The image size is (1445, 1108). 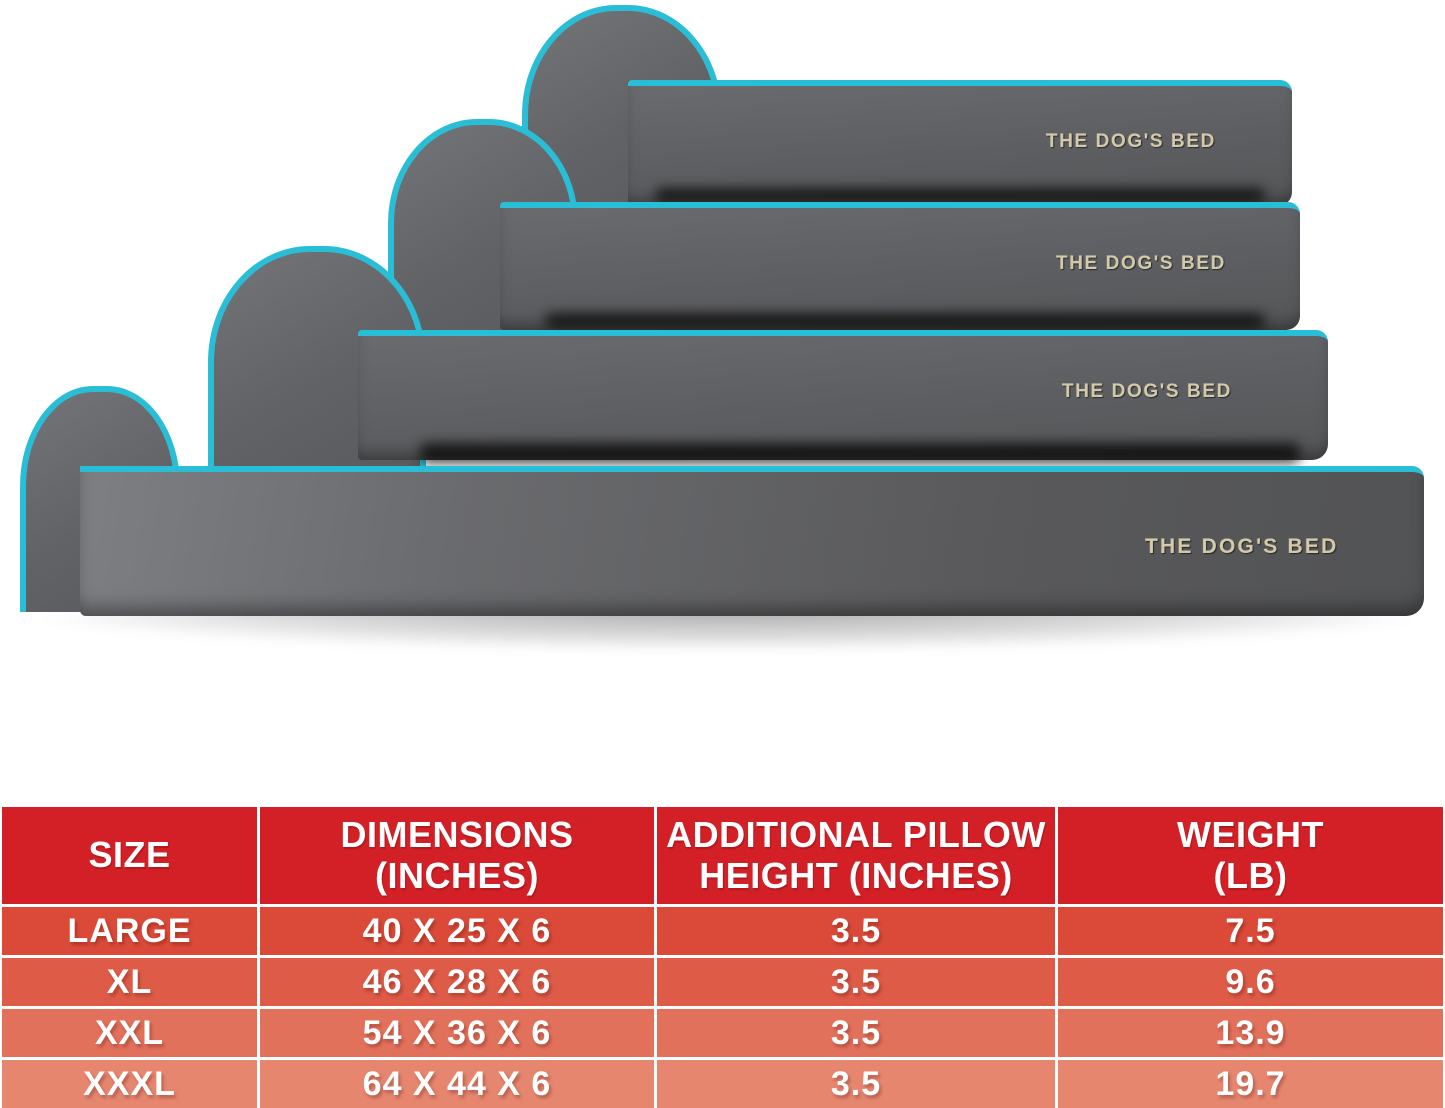 I want to click on bed-4-body, so click(x=752, y=541).